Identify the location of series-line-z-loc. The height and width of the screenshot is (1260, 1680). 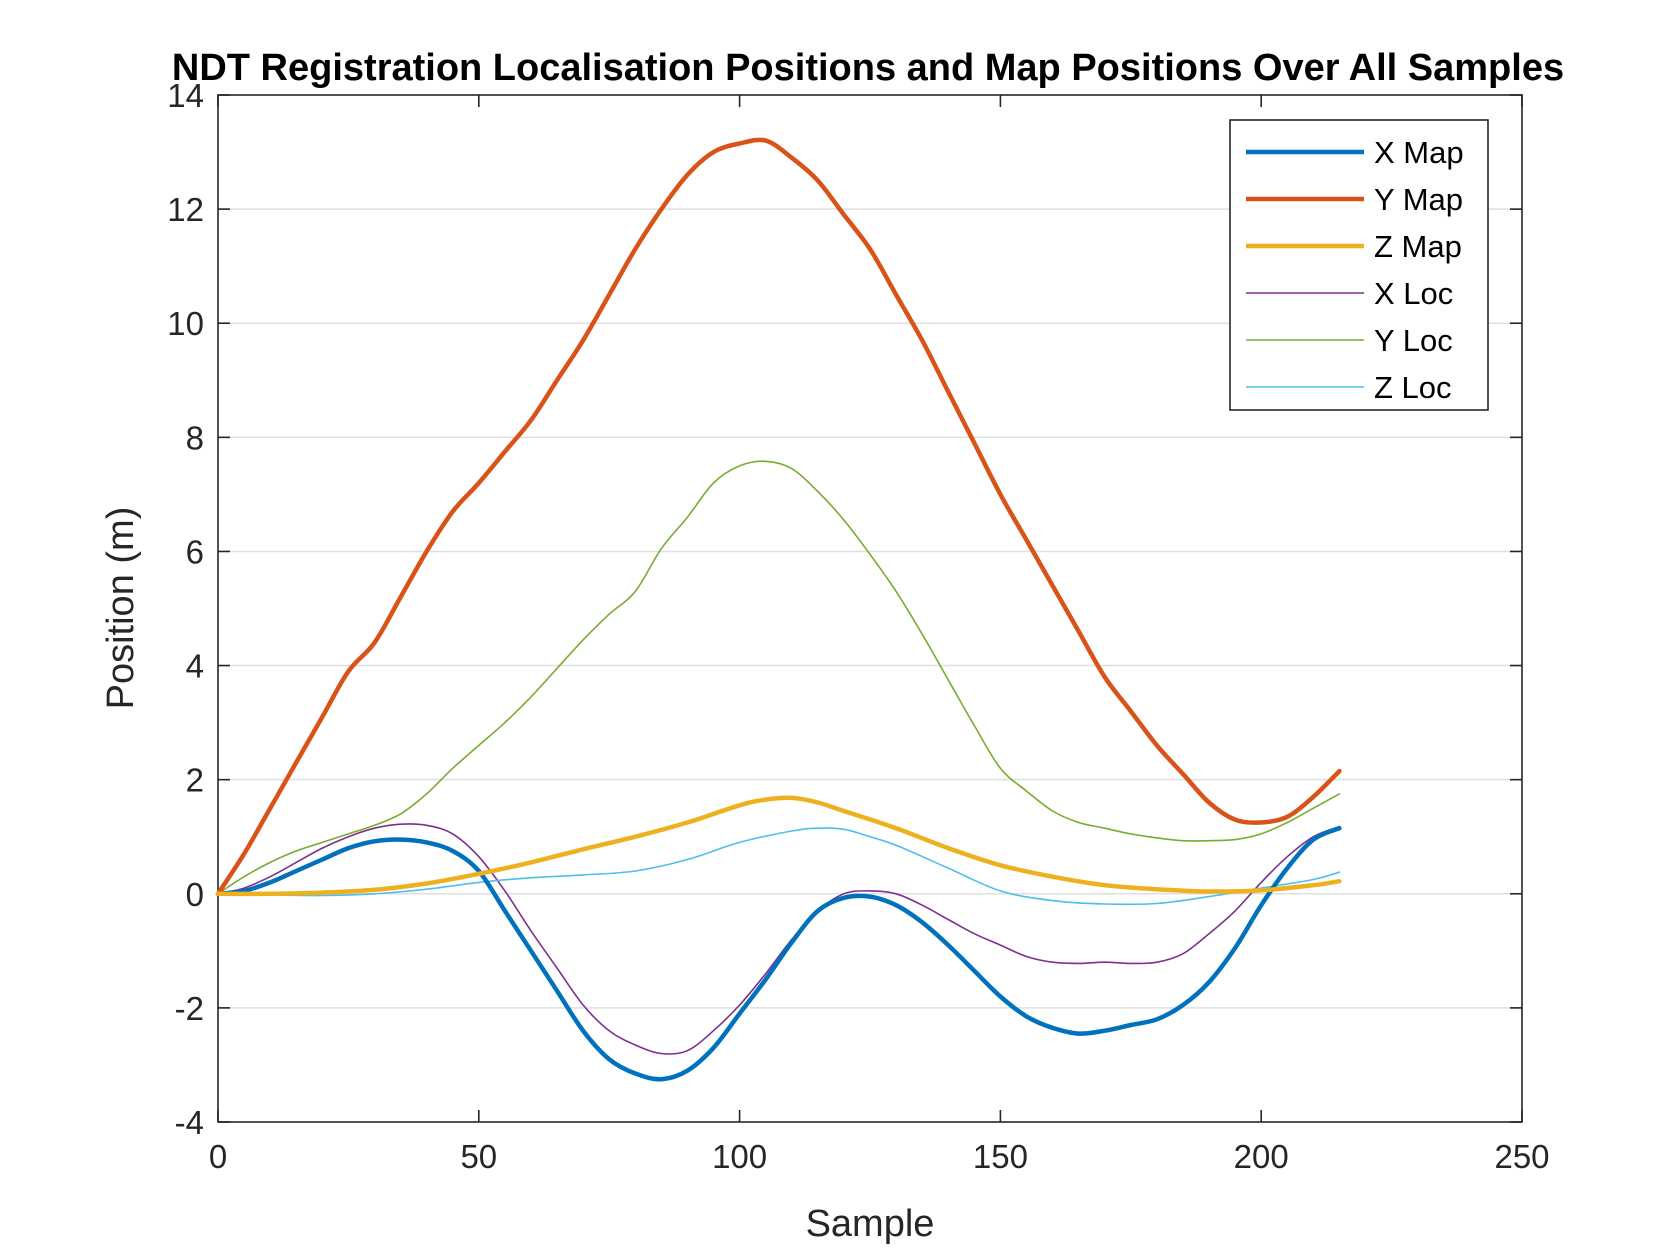
(779, 866).